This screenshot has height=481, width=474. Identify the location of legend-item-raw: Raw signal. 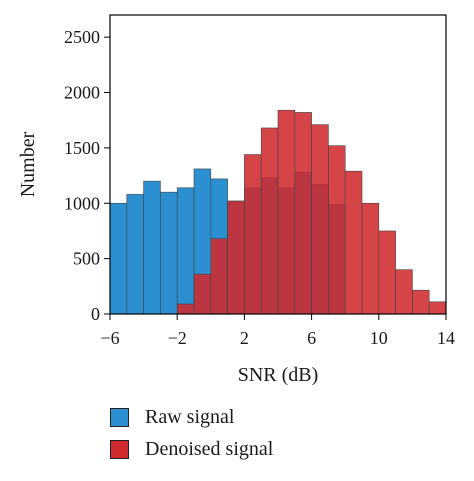
(191, 417).